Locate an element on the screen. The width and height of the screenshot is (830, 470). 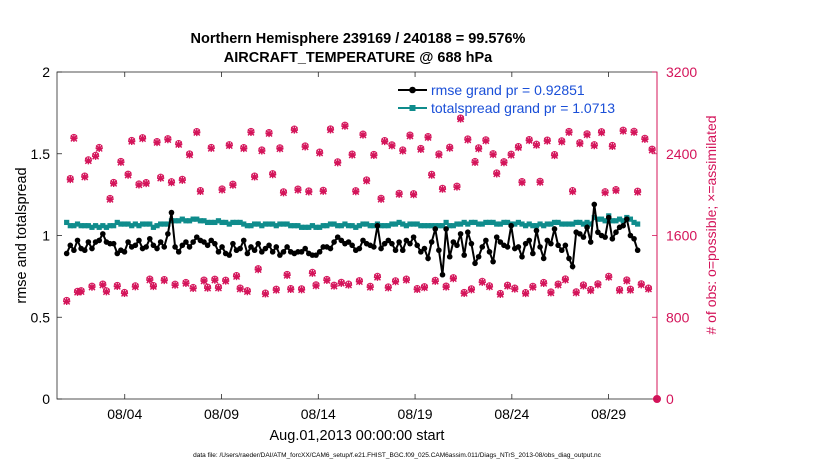
y-left-tick-label: 1 is located at coordinates (46, 236).